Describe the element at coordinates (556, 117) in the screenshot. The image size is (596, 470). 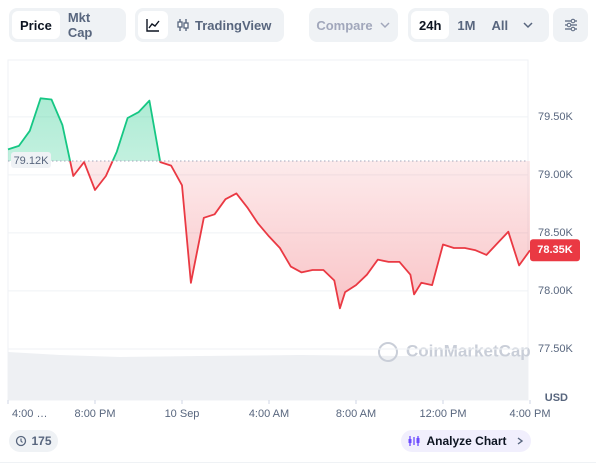
I see `y-tick-label: 79.50K` at that location.